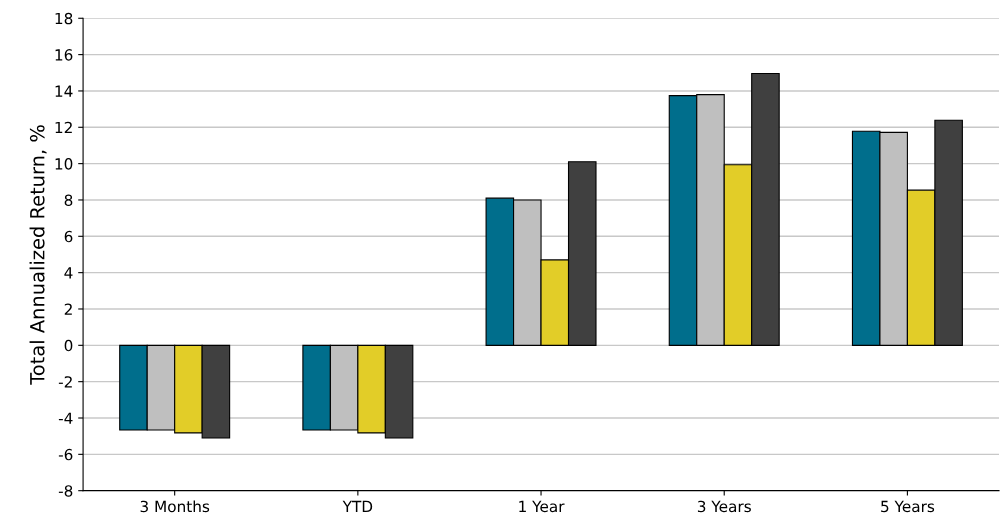 The image size is (1001, 522). I want to click on y-tick-label: 4, so click(68, 273).